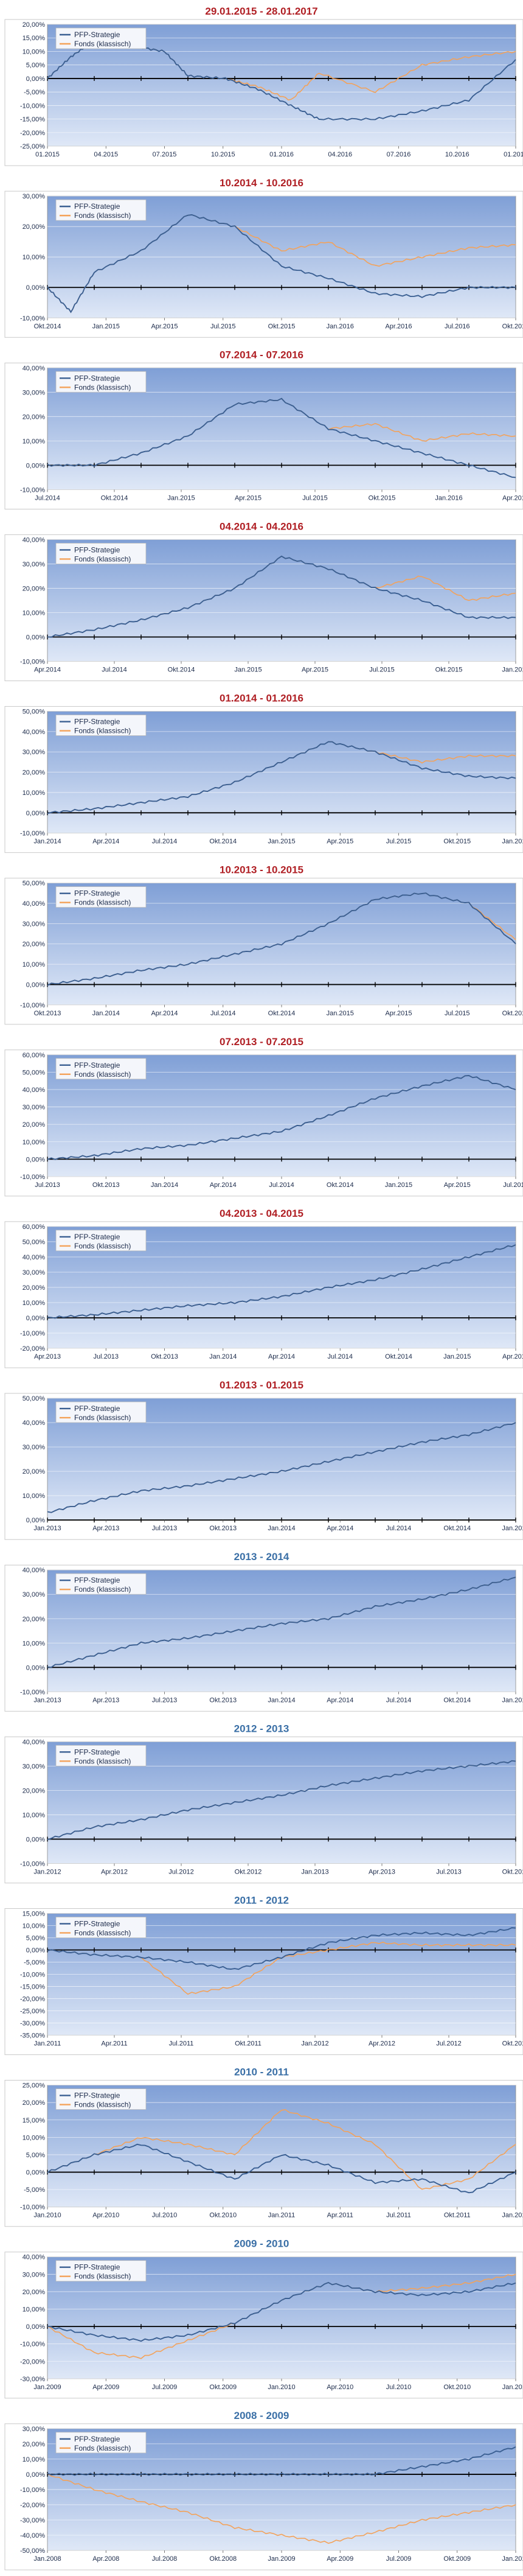 The image size is (523, 2576). I want to click on x-tick-label: Jul.2016, so click(458, 326).